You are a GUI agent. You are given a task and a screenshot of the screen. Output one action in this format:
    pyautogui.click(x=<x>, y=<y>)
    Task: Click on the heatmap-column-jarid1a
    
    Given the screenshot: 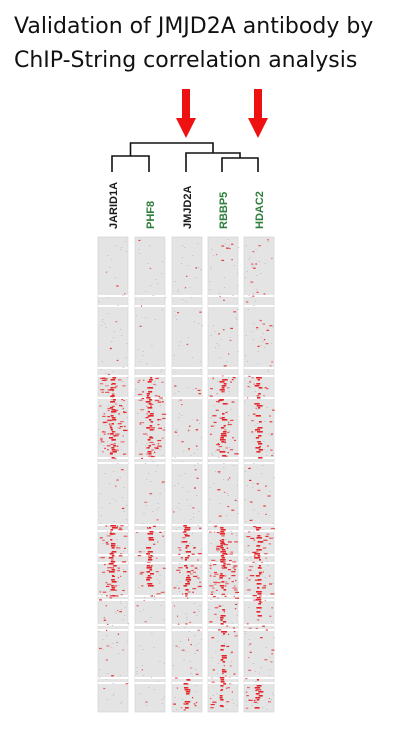 What is the action you would take?
    pyautogui.click(x=113, y=474)
    